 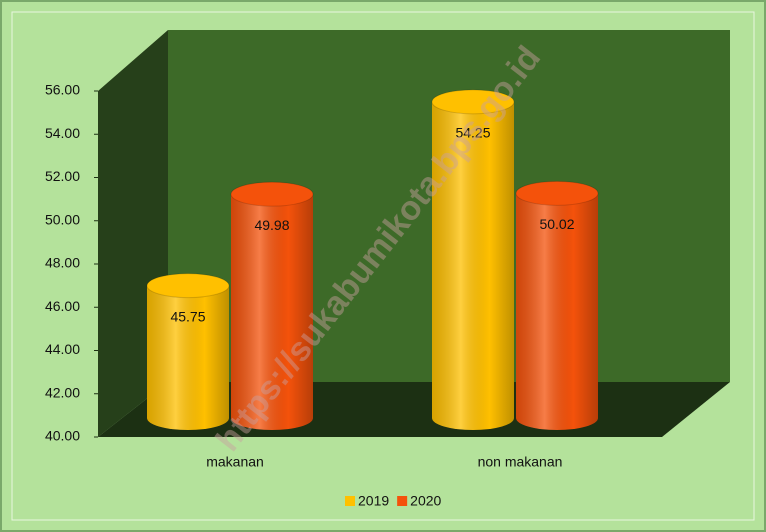 I want to click on y-tick-label: 50.00, so click(x=62, y=219).